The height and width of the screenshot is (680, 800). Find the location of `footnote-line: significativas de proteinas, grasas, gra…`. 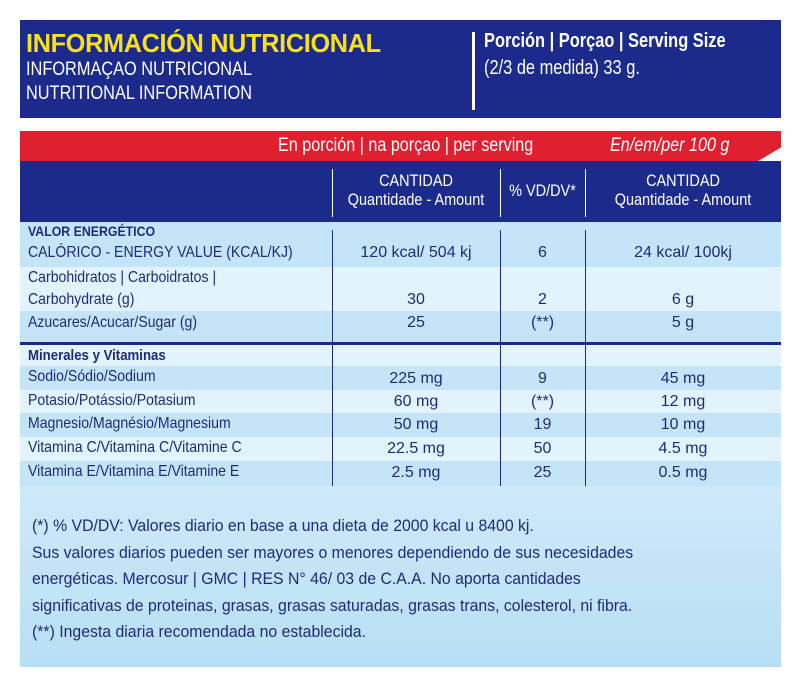

footnote-line: significativas de proteinas, grasas, gra… is located at coordinates (332, 605).